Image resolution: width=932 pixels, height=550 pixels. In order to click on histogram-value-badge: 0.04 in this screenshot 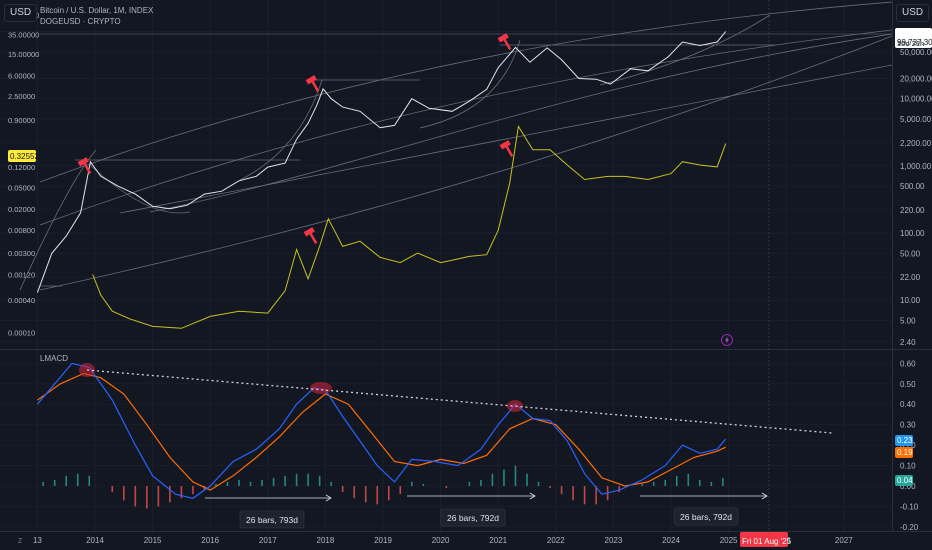, I will do `click(904, 480)`.